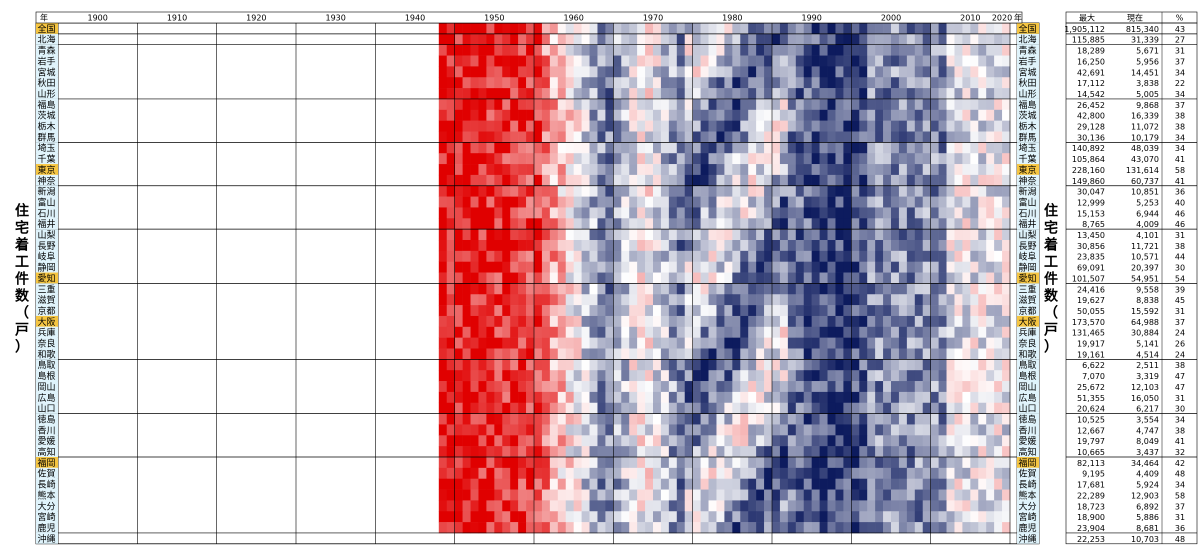 Image resolution: width=1200 pixels, height=556 pixels. I want to click on y-axis-label-char: 件, so click(1051, 278).